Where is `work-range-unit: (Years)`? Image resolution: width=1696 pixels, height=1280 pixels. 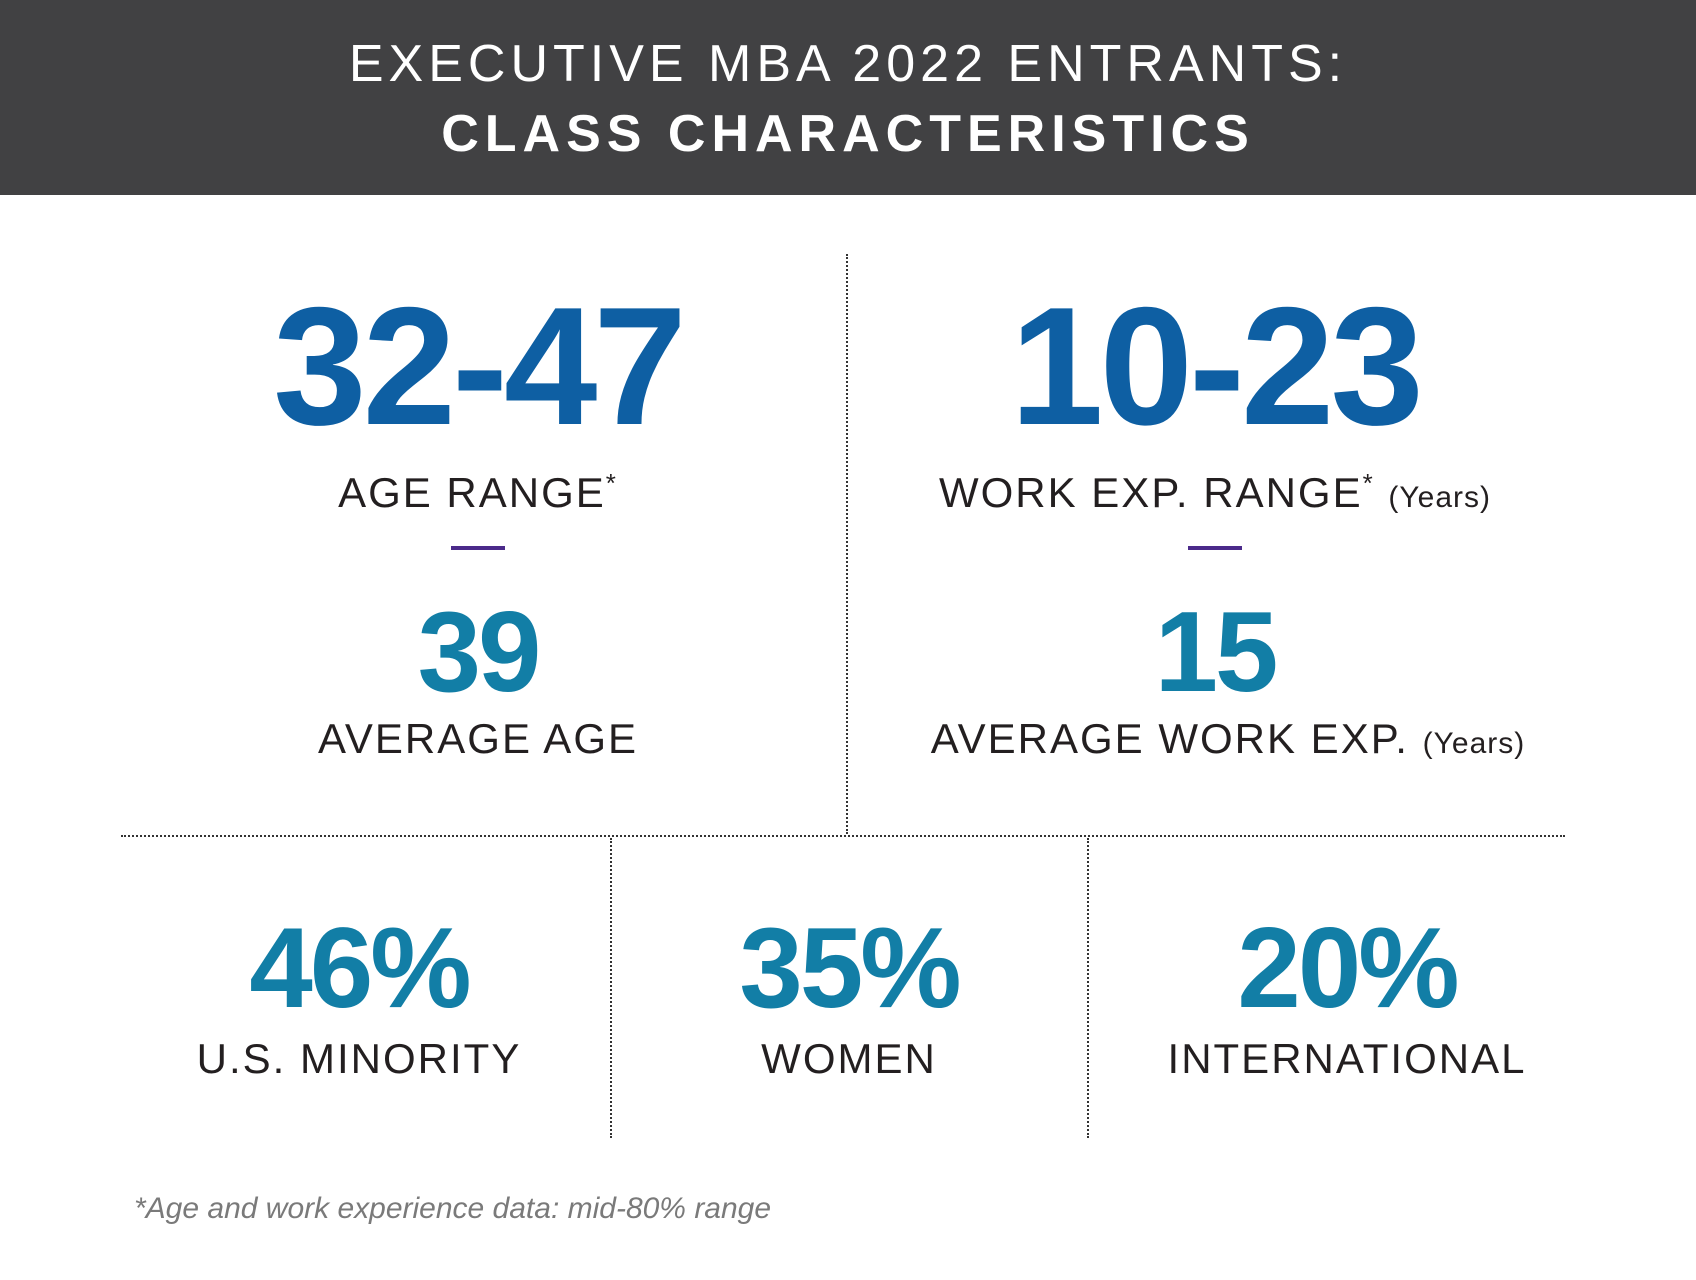
work-range-unit: (Years) is located at coordinates (1440, 497).